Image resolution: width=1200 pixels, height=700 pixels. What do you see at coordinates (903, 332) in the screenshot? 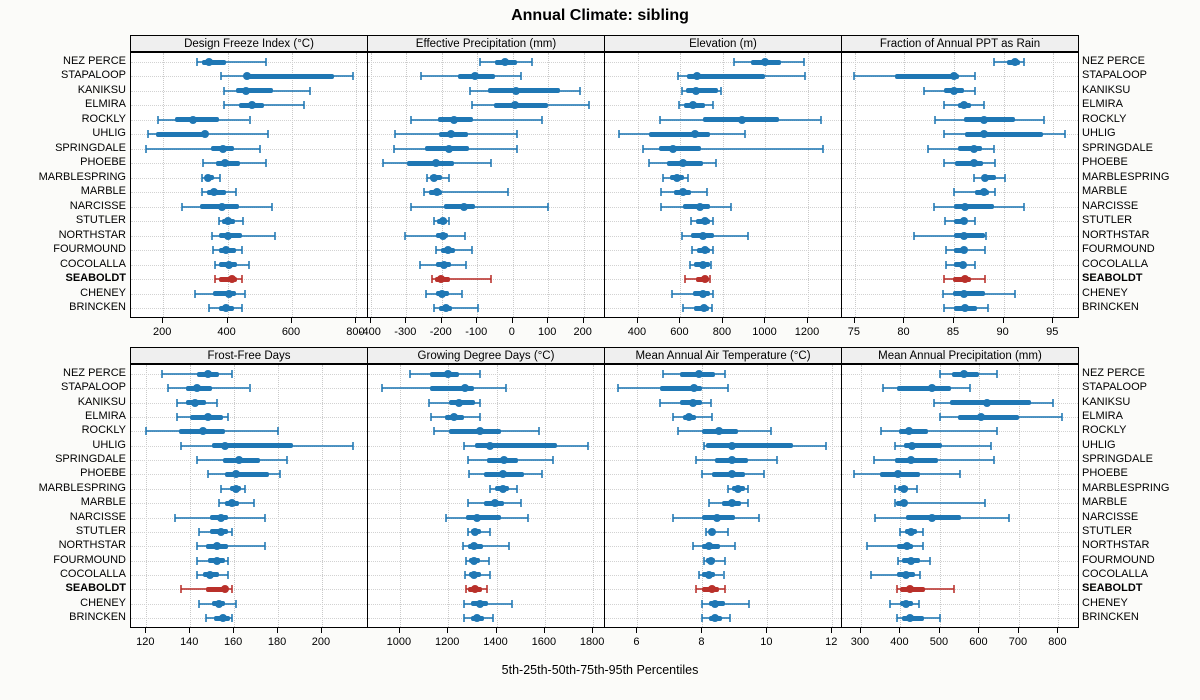
I see `axis-tick-label: 80` at bounding box center [903, 332].